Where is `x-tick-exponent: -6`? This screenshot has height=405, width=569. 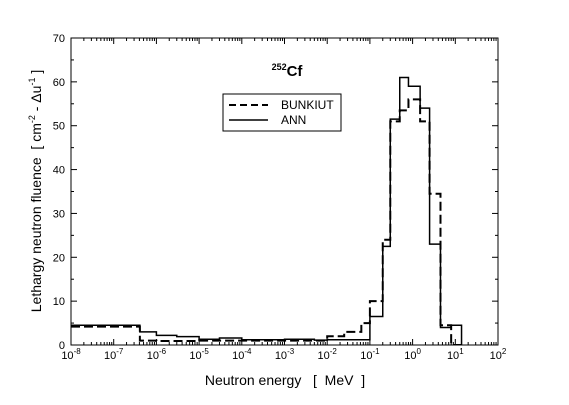 x-tick-exponent: -6 is located at coordinates (163, 351).